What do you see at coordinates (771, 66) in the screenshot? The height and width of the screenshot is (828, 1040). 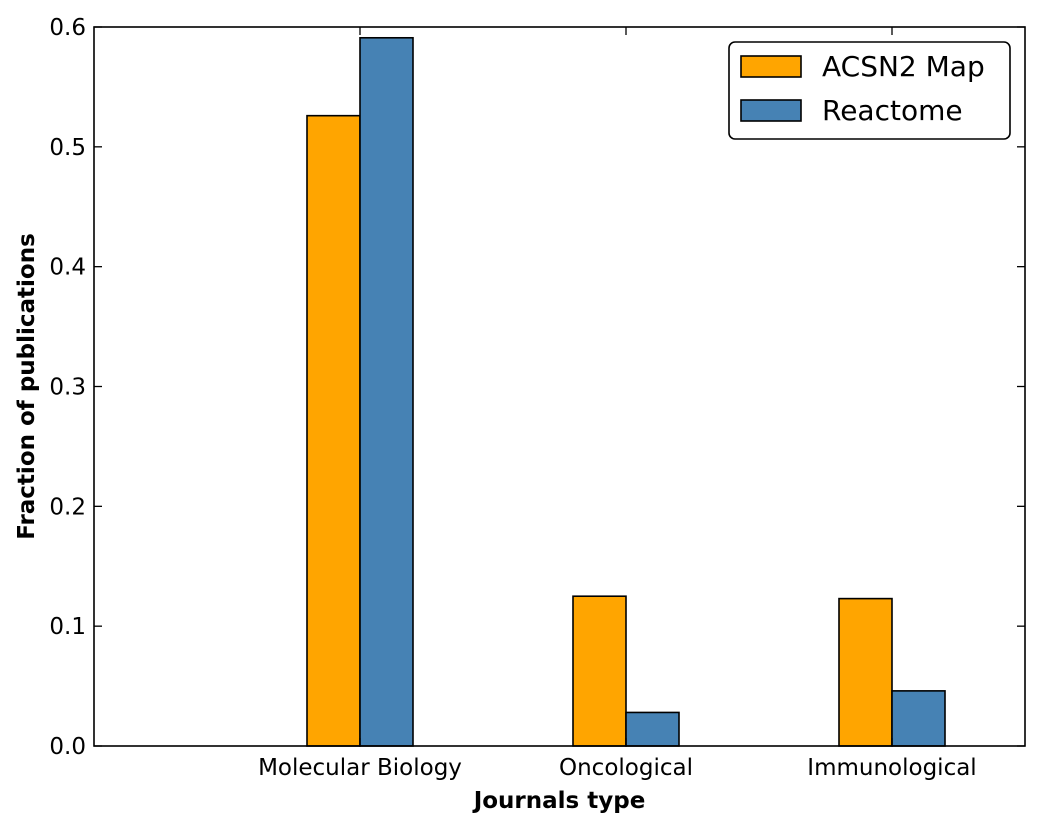 I see `legend-swatch-acsn2-map` at bounding box center [771, 66].